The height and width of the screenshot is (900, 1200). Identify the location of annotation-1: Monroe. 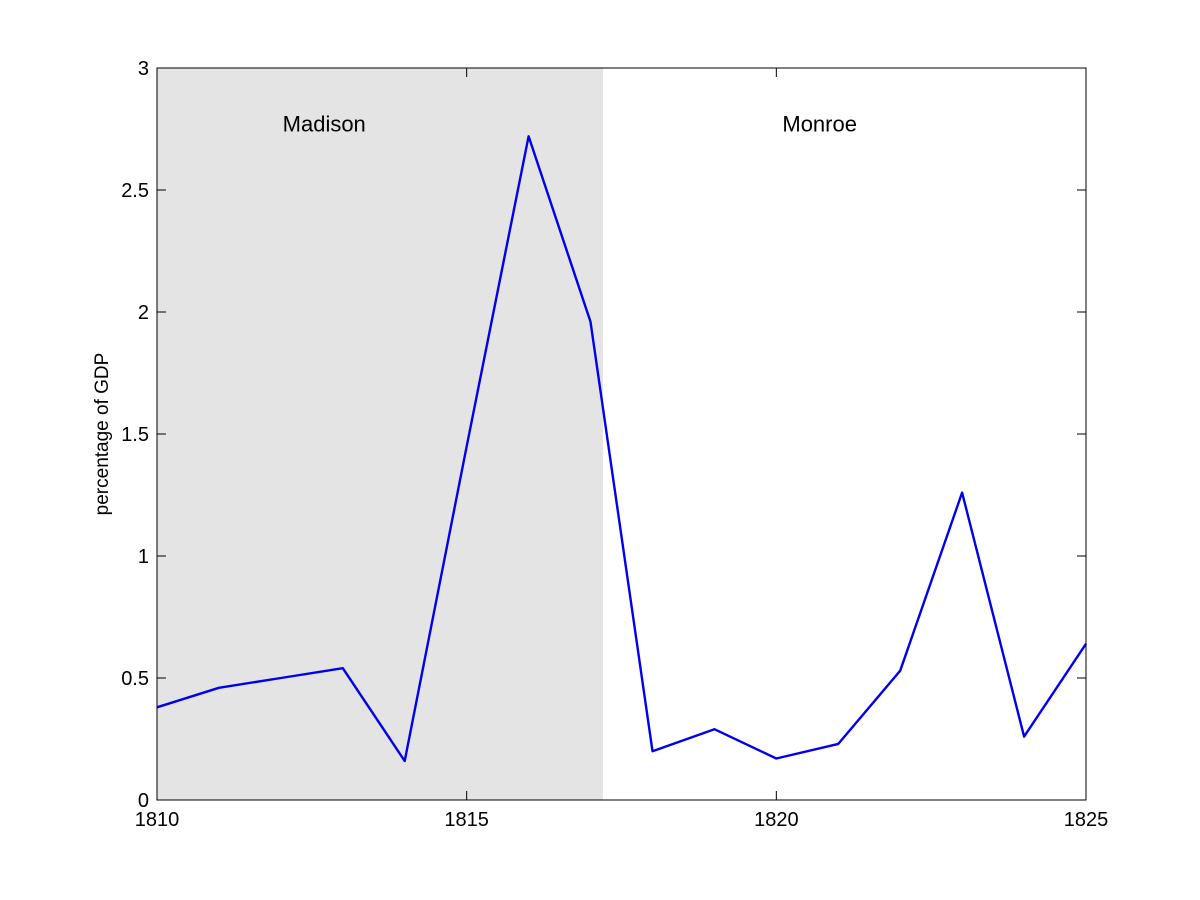
(819, 123).